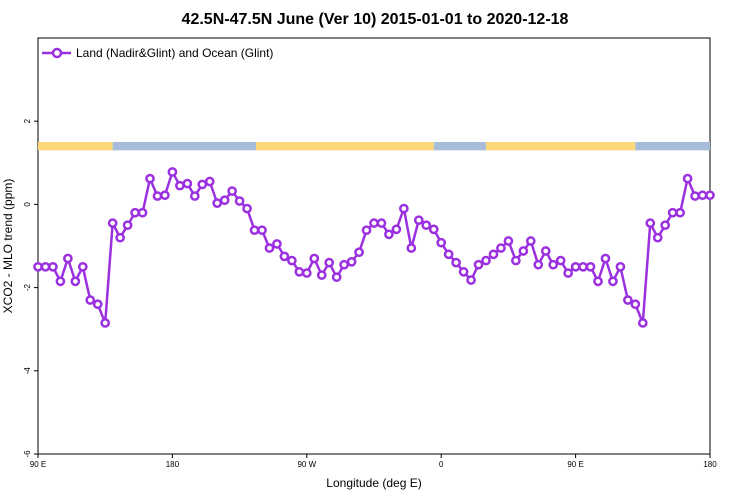 The image size is (750, 500). I want to click on y-axis-label: XCO2 - MLO trend (ppm), so click(8, 246).